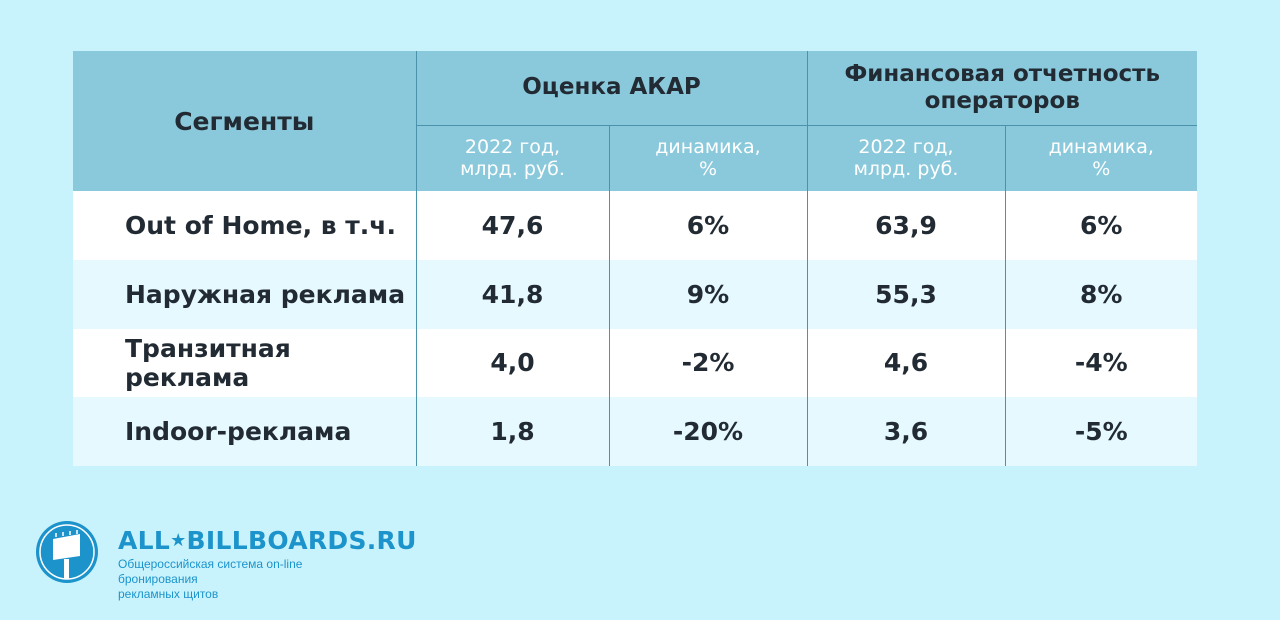 Image resolution: width=1280 pixels, height=620 pixels. What do you see at coordinates (707, 158) in the screenshot?
I see `akar-dynamics-header: динамика, %` at bounding box center [707, 158].